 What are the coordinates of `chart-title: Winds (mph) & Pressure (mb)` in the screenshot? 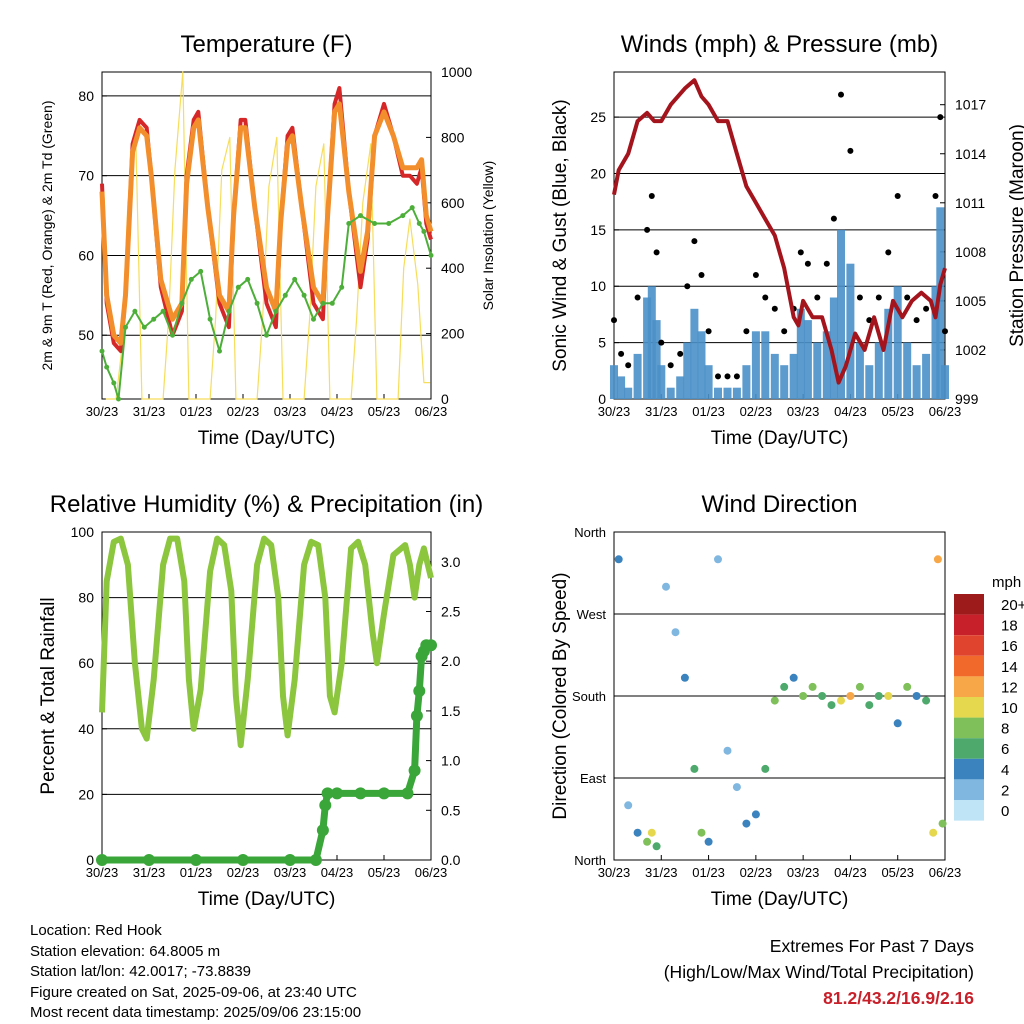 It's located at (779, 44).